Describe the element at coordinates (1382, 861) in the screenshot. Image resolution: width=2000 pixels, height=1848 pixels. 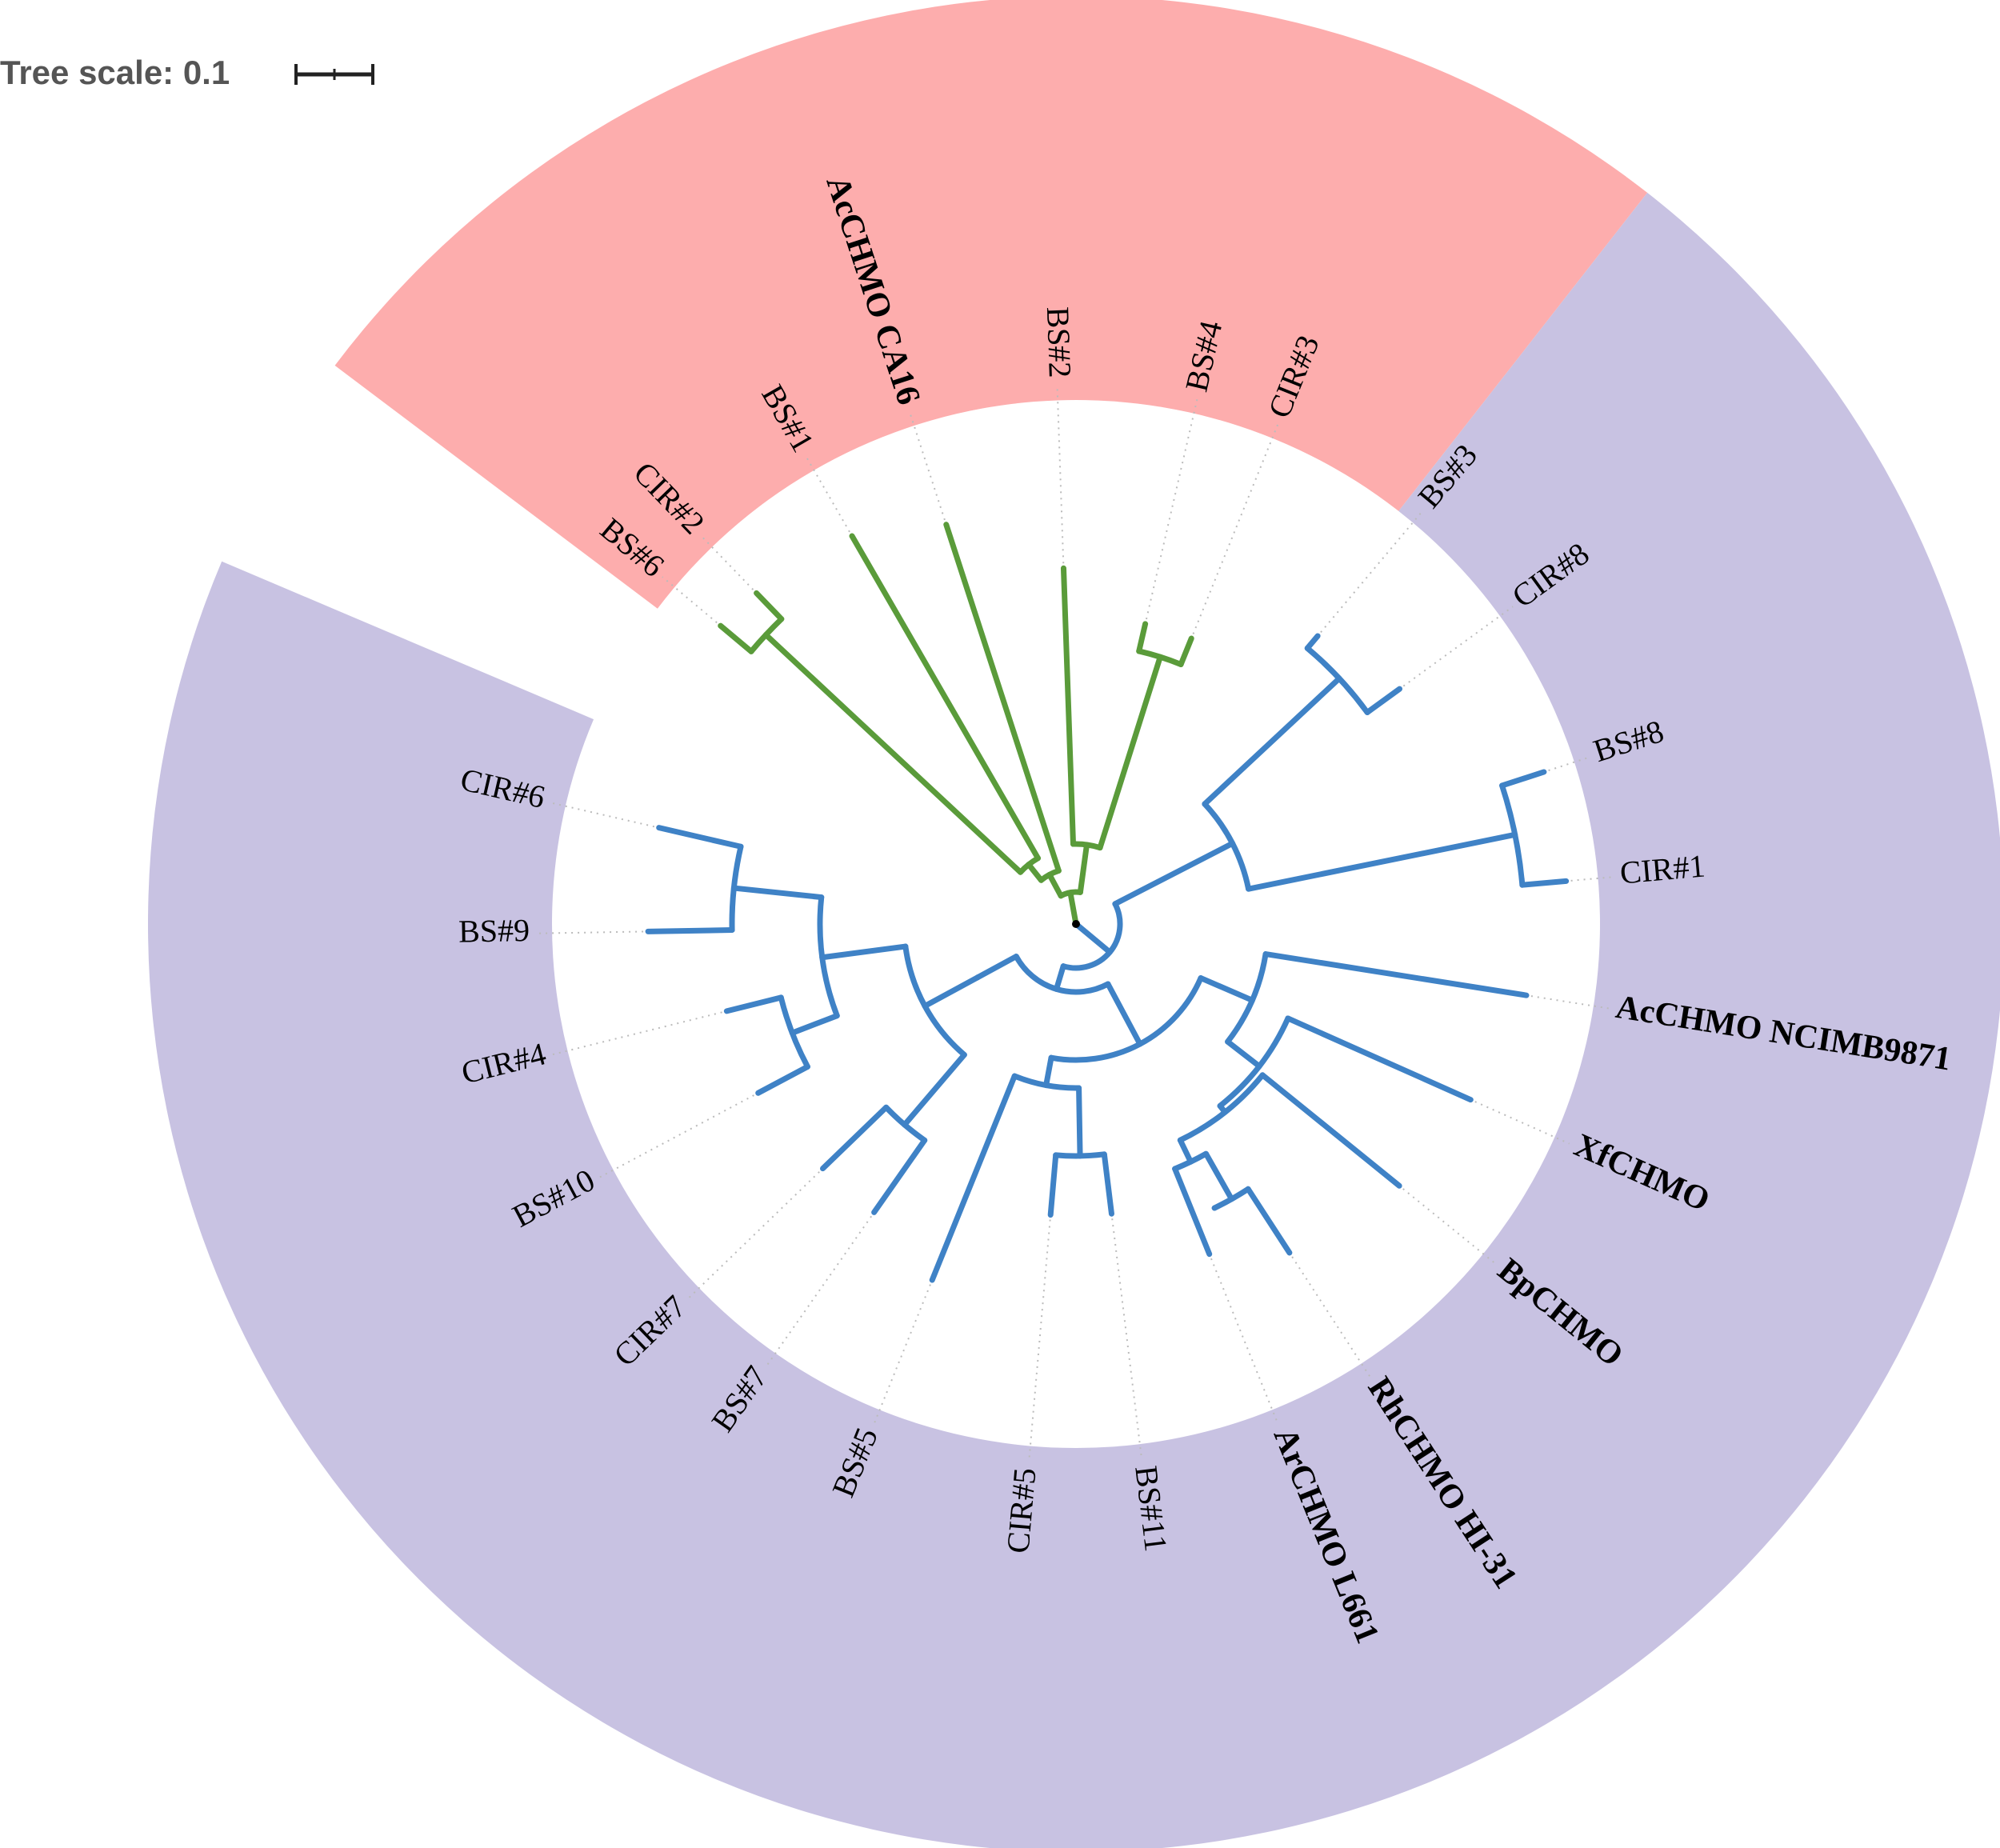
I see `branch-nB1b` at that location.